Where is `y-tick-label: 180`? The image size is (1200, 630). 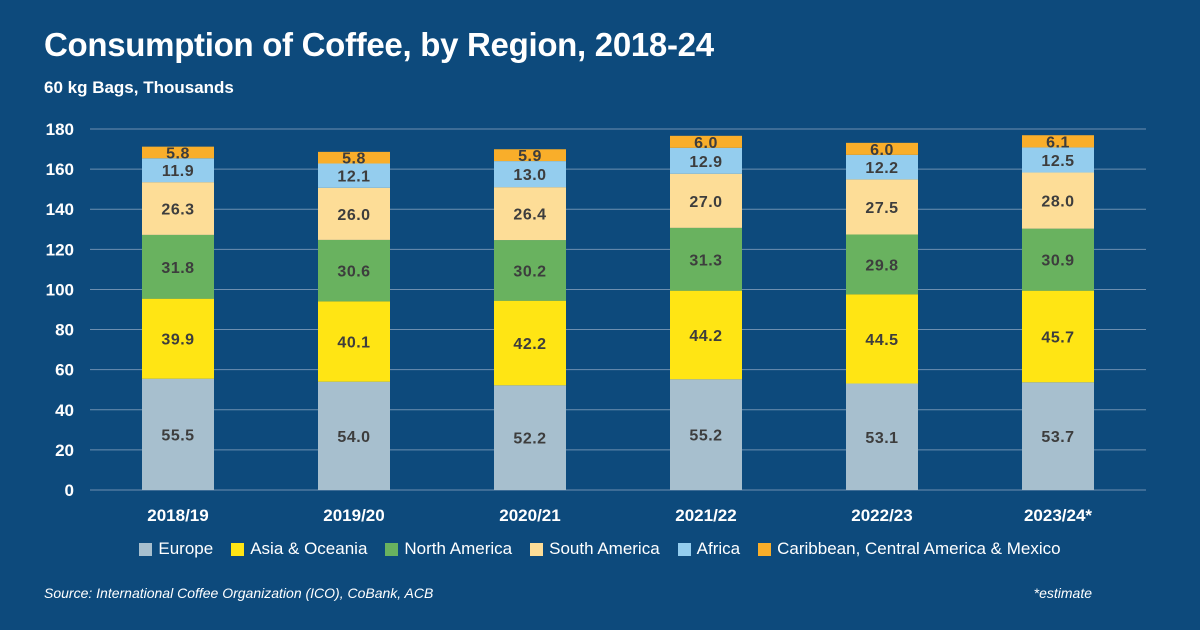
y-tick-label: 180 is located at coordinates (60, 129).